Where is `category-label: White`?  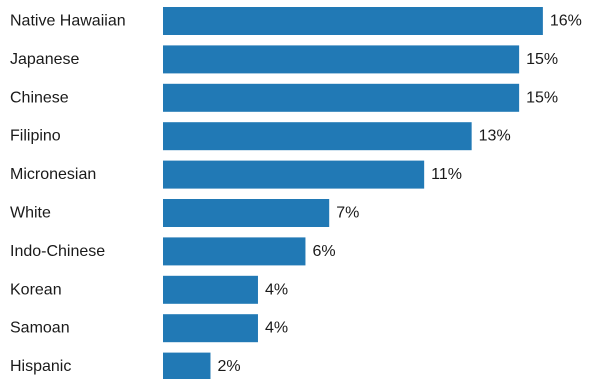
category-label: White is located at coordinates (30, 213).